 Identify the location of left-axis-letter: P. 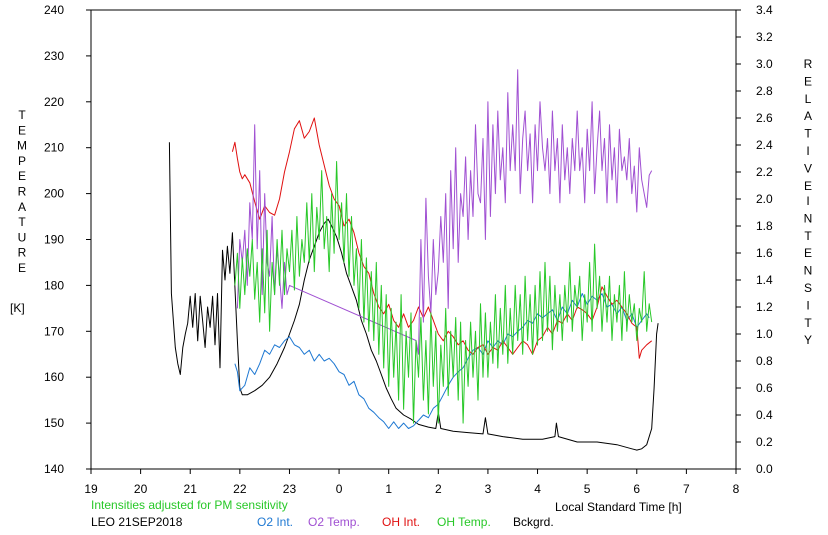
(22, 161).